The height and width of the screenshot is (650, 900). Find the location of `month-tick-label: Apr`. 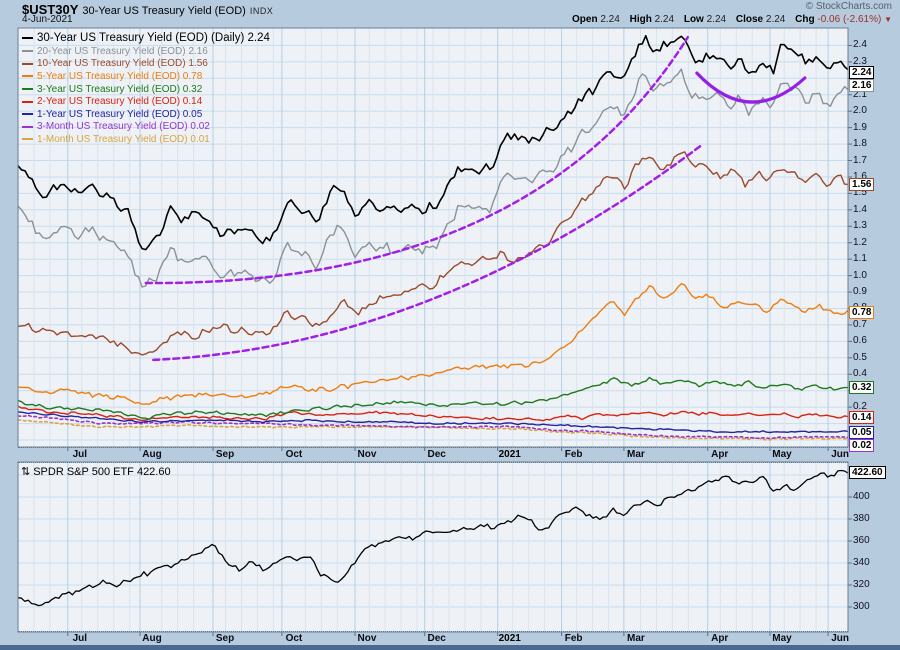

month-tick-label: Apr is located at coordinates (720, 454).